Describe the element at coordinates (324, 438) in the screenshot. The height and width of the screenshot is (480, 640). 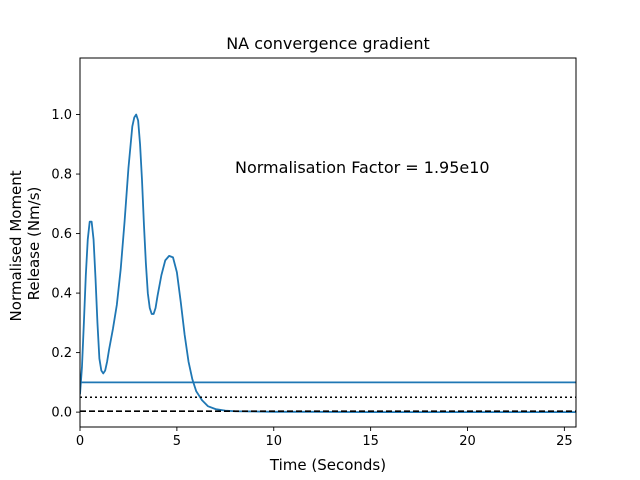
I see `x-axis: 0 5 10 15 20 25` at that location.